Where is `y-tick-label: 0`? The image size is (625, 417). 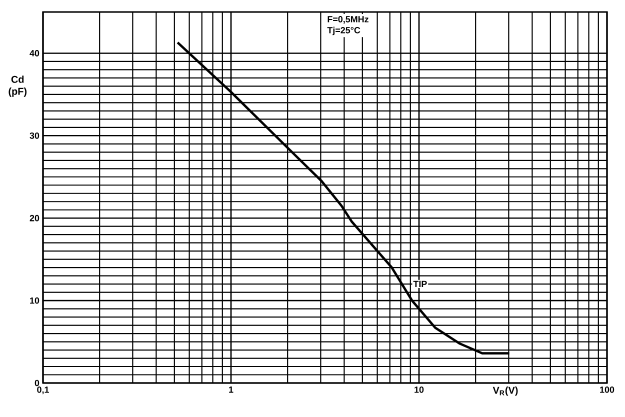
y-tick-label: 0 is located at coordinates (37, 383).